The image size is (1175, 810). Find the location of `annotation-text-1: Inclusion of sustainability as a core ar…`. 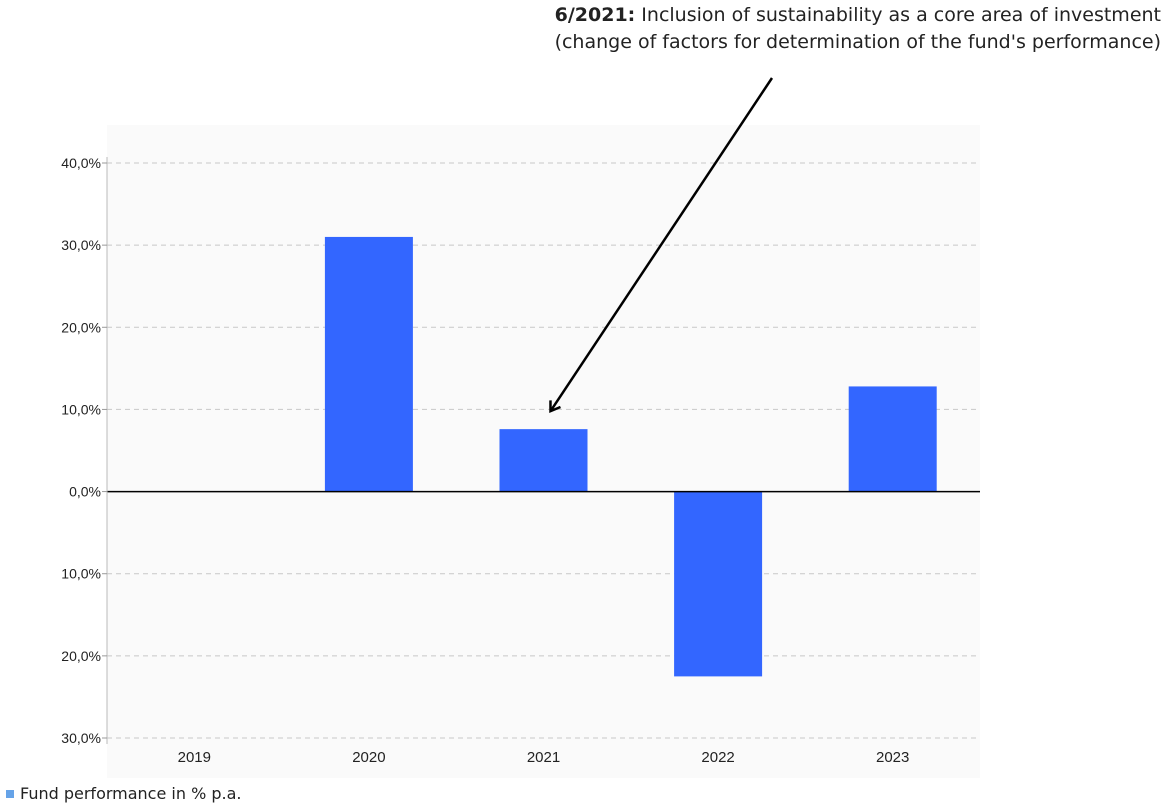

annotation-text-1: Inclusion of sustainability as a core ar… is located at coordinates (898, 15).